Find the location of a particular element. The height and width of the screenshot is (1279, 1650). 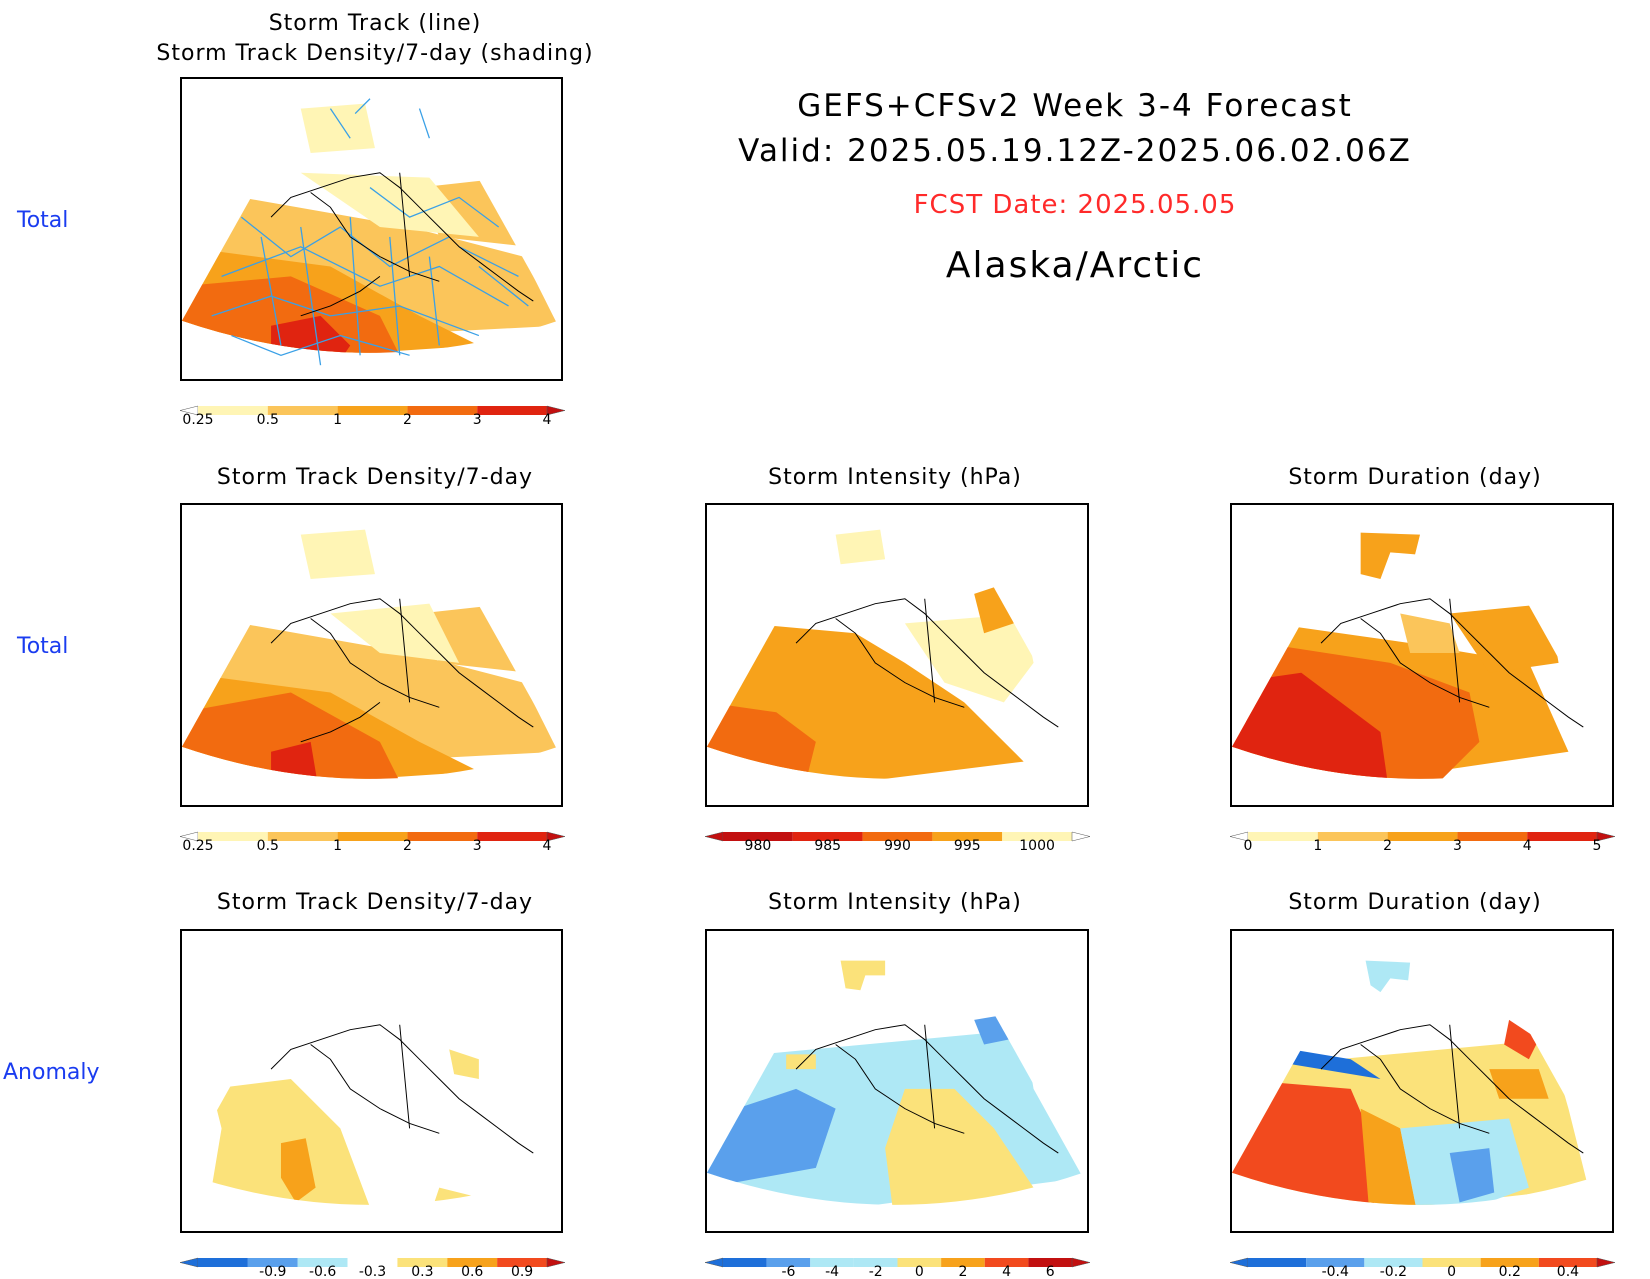

colorbar-tick-label: 5 is located at coordinates (1597, 846).